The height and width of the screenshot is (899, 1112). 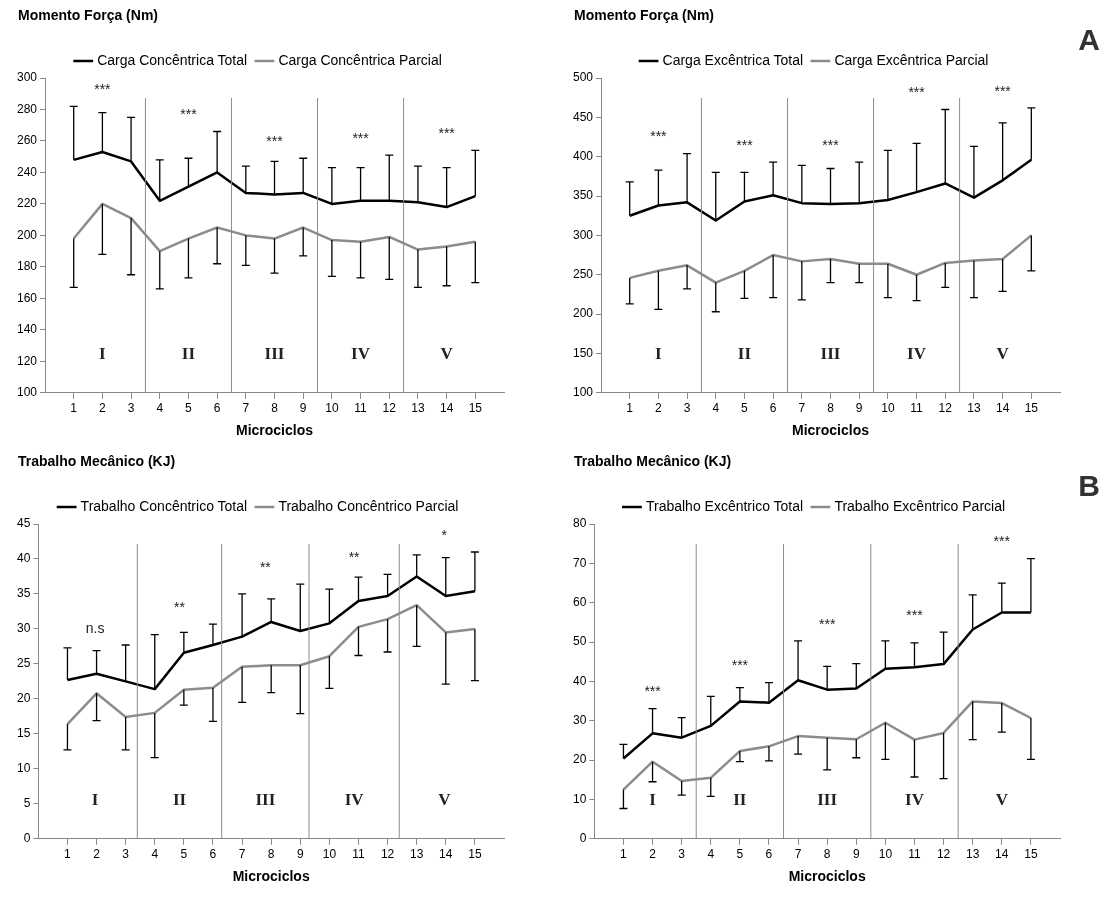 I want to click on y-tick-label: 500, so click(x=583, y=77).